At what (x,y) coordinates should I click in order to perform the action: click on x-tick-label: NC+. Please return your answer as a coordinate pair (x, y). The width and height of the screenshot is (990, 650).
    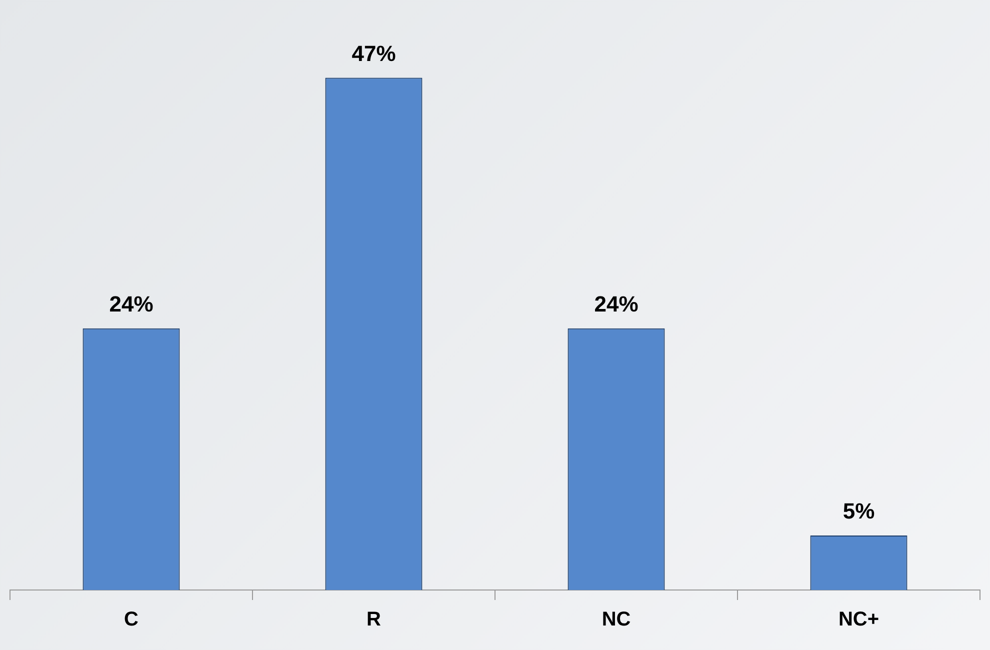
    Looking at the image, I should click on (859, 619).